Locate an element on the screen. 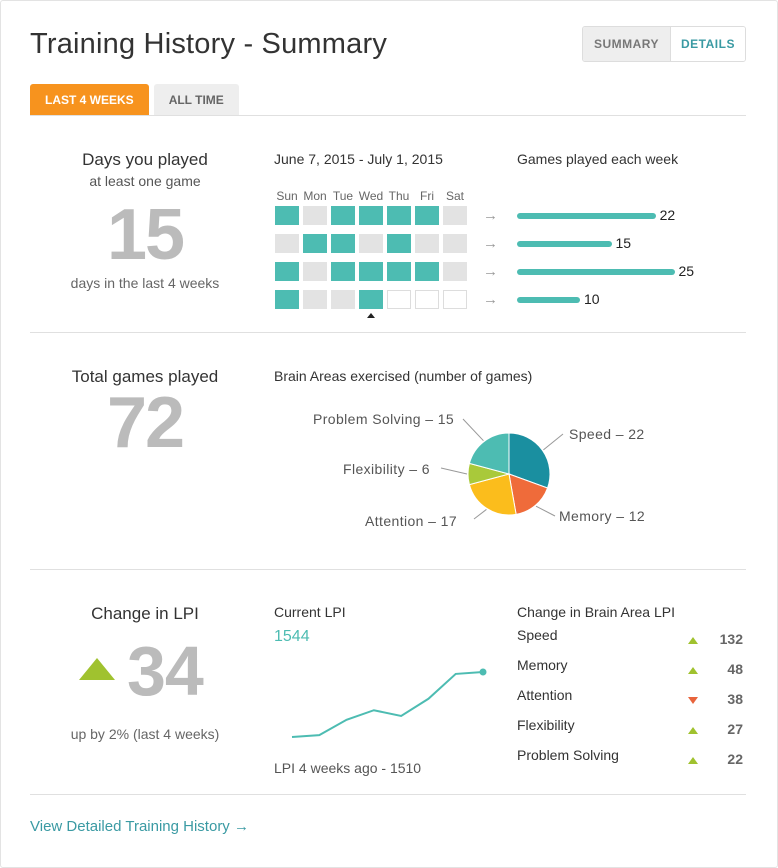 The width and height of the screenshot is (778, 868). area-lpi-title: Change in Brain Area LPI is located at coordinates (596, 612).